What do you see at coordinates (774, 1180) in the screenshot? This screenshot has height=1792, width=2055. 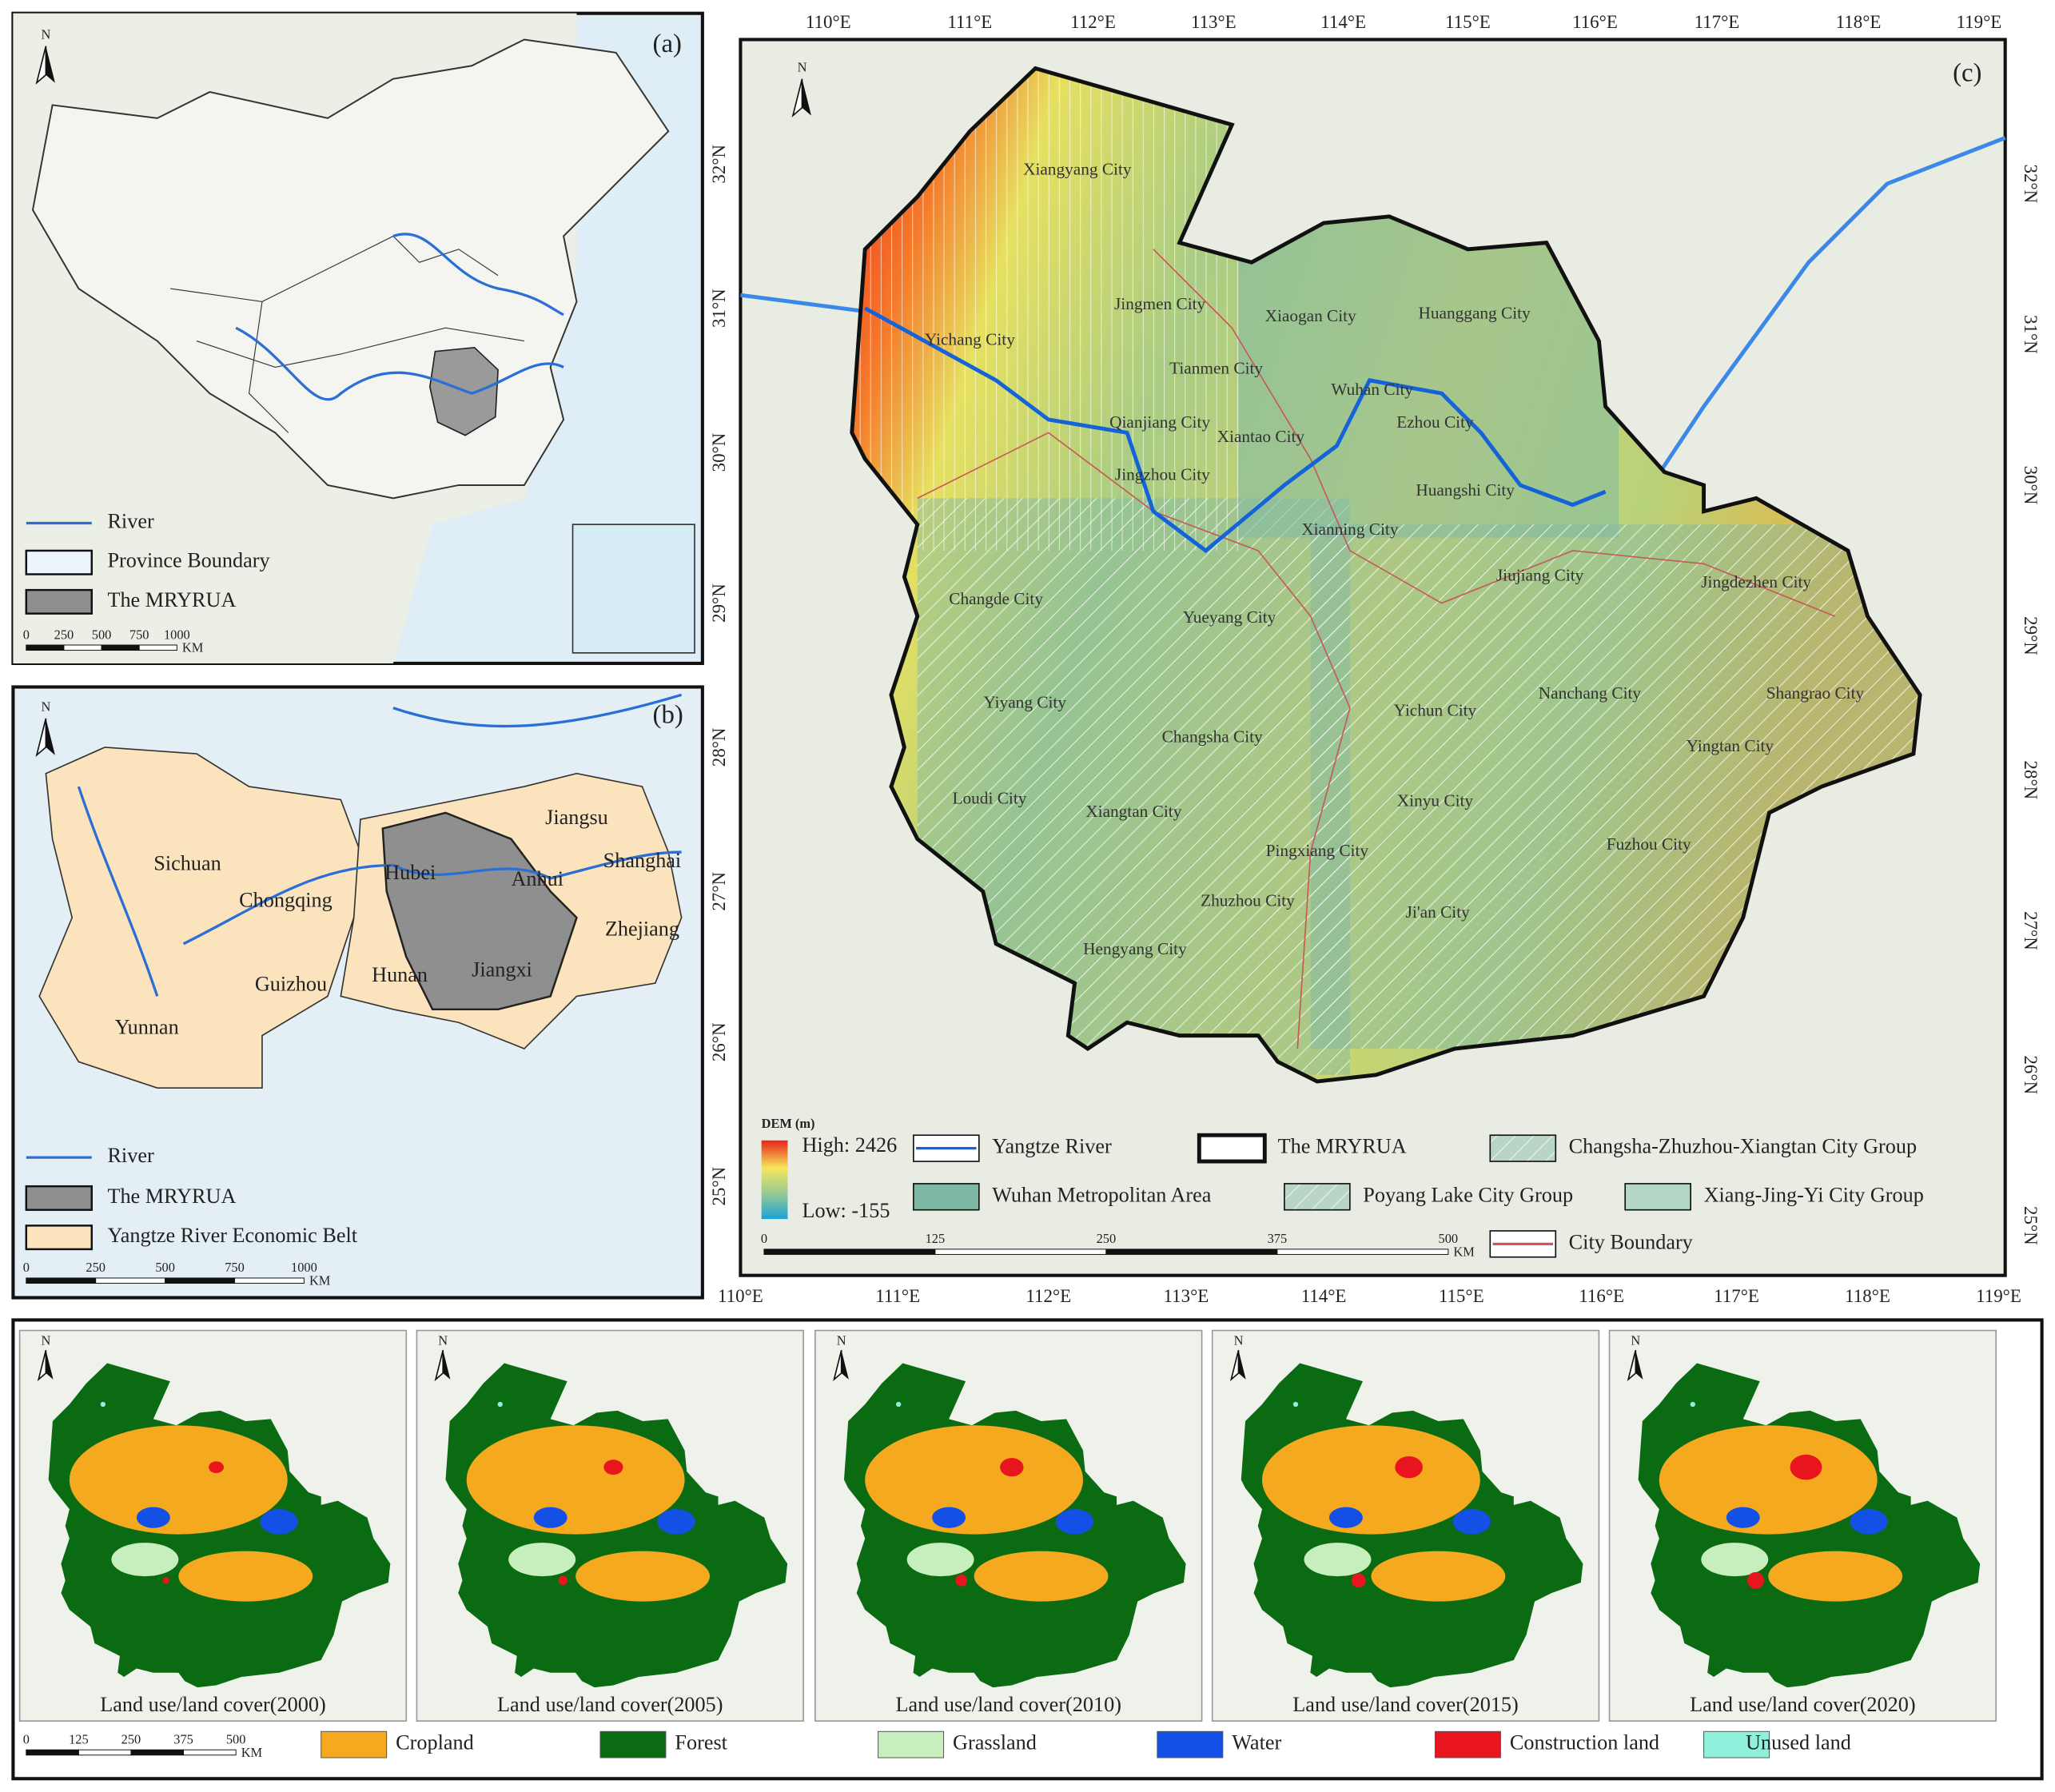 I see `dem-colorbar` at bounding box center [774, 1180].